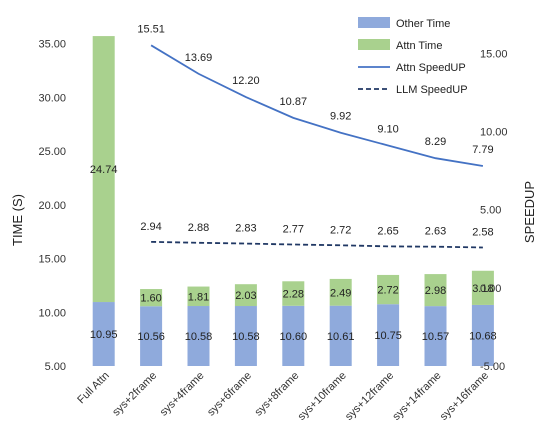  What do you see at coordinates (52, 45) in the screenshot?
I see `y-tick-label: 35.00` at bounding box center [52, 45].